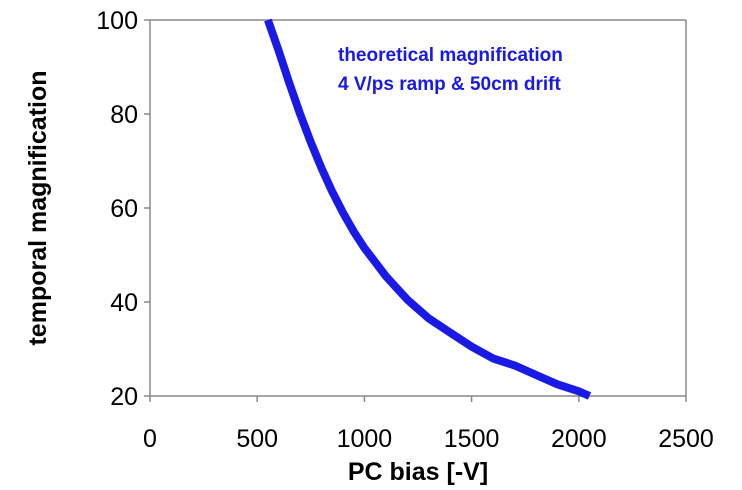  I want to click on y-tick-label: 40, so click(124, 303).